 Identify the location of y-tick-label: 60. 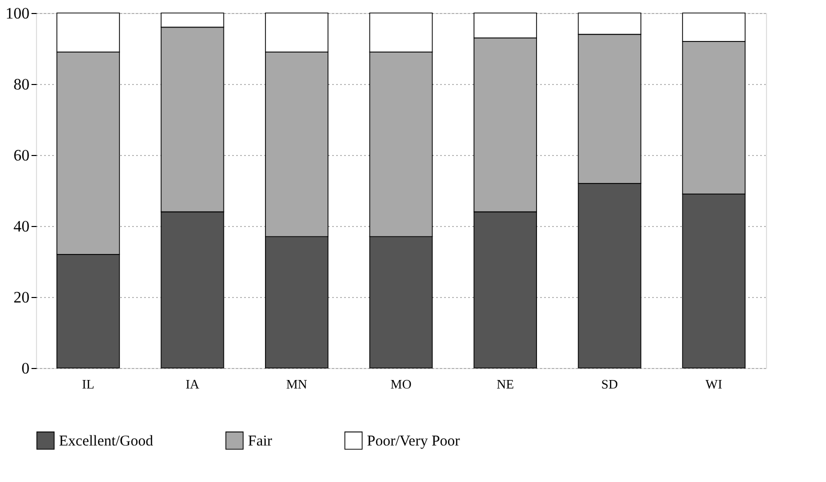
(22, 156).